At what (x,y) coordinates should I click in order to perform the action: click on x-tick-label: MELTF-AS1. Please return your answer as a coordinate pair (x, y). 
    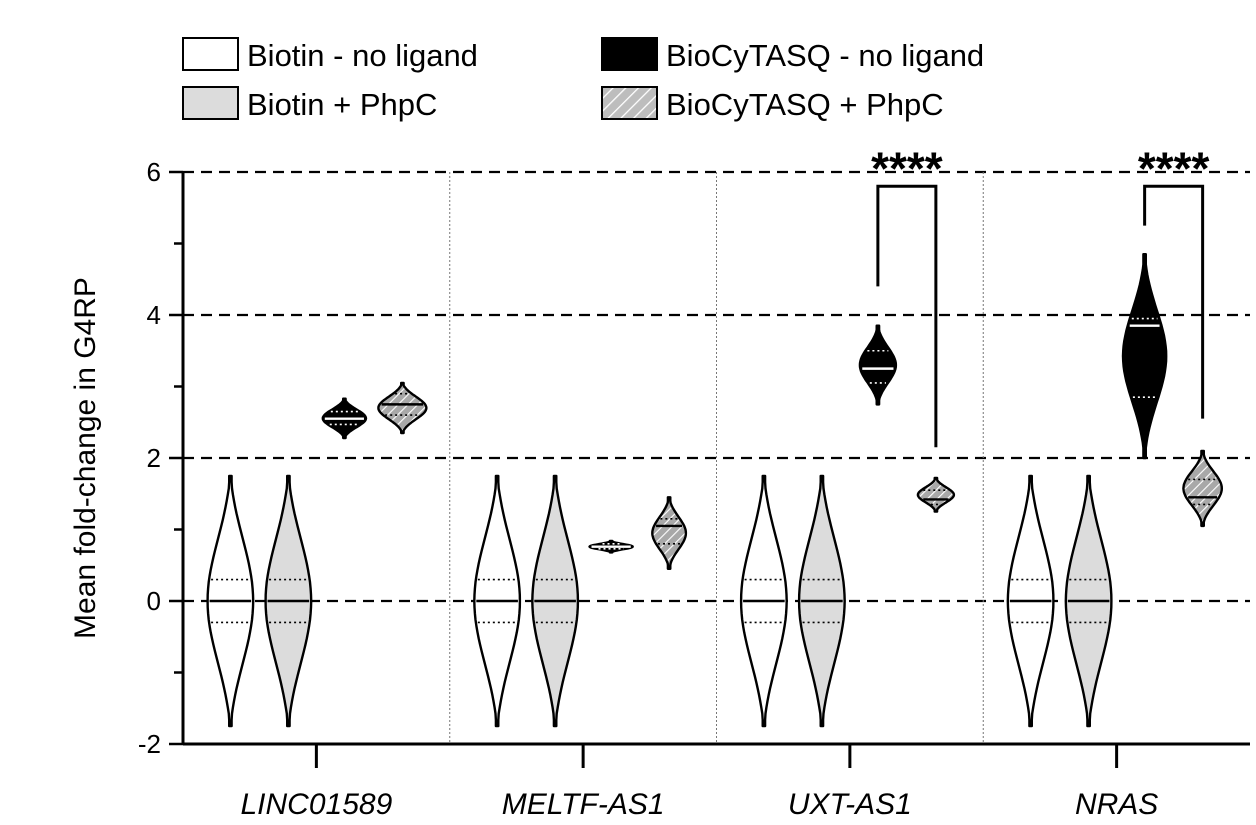
    Looking at the image, I should click on (583, 804).